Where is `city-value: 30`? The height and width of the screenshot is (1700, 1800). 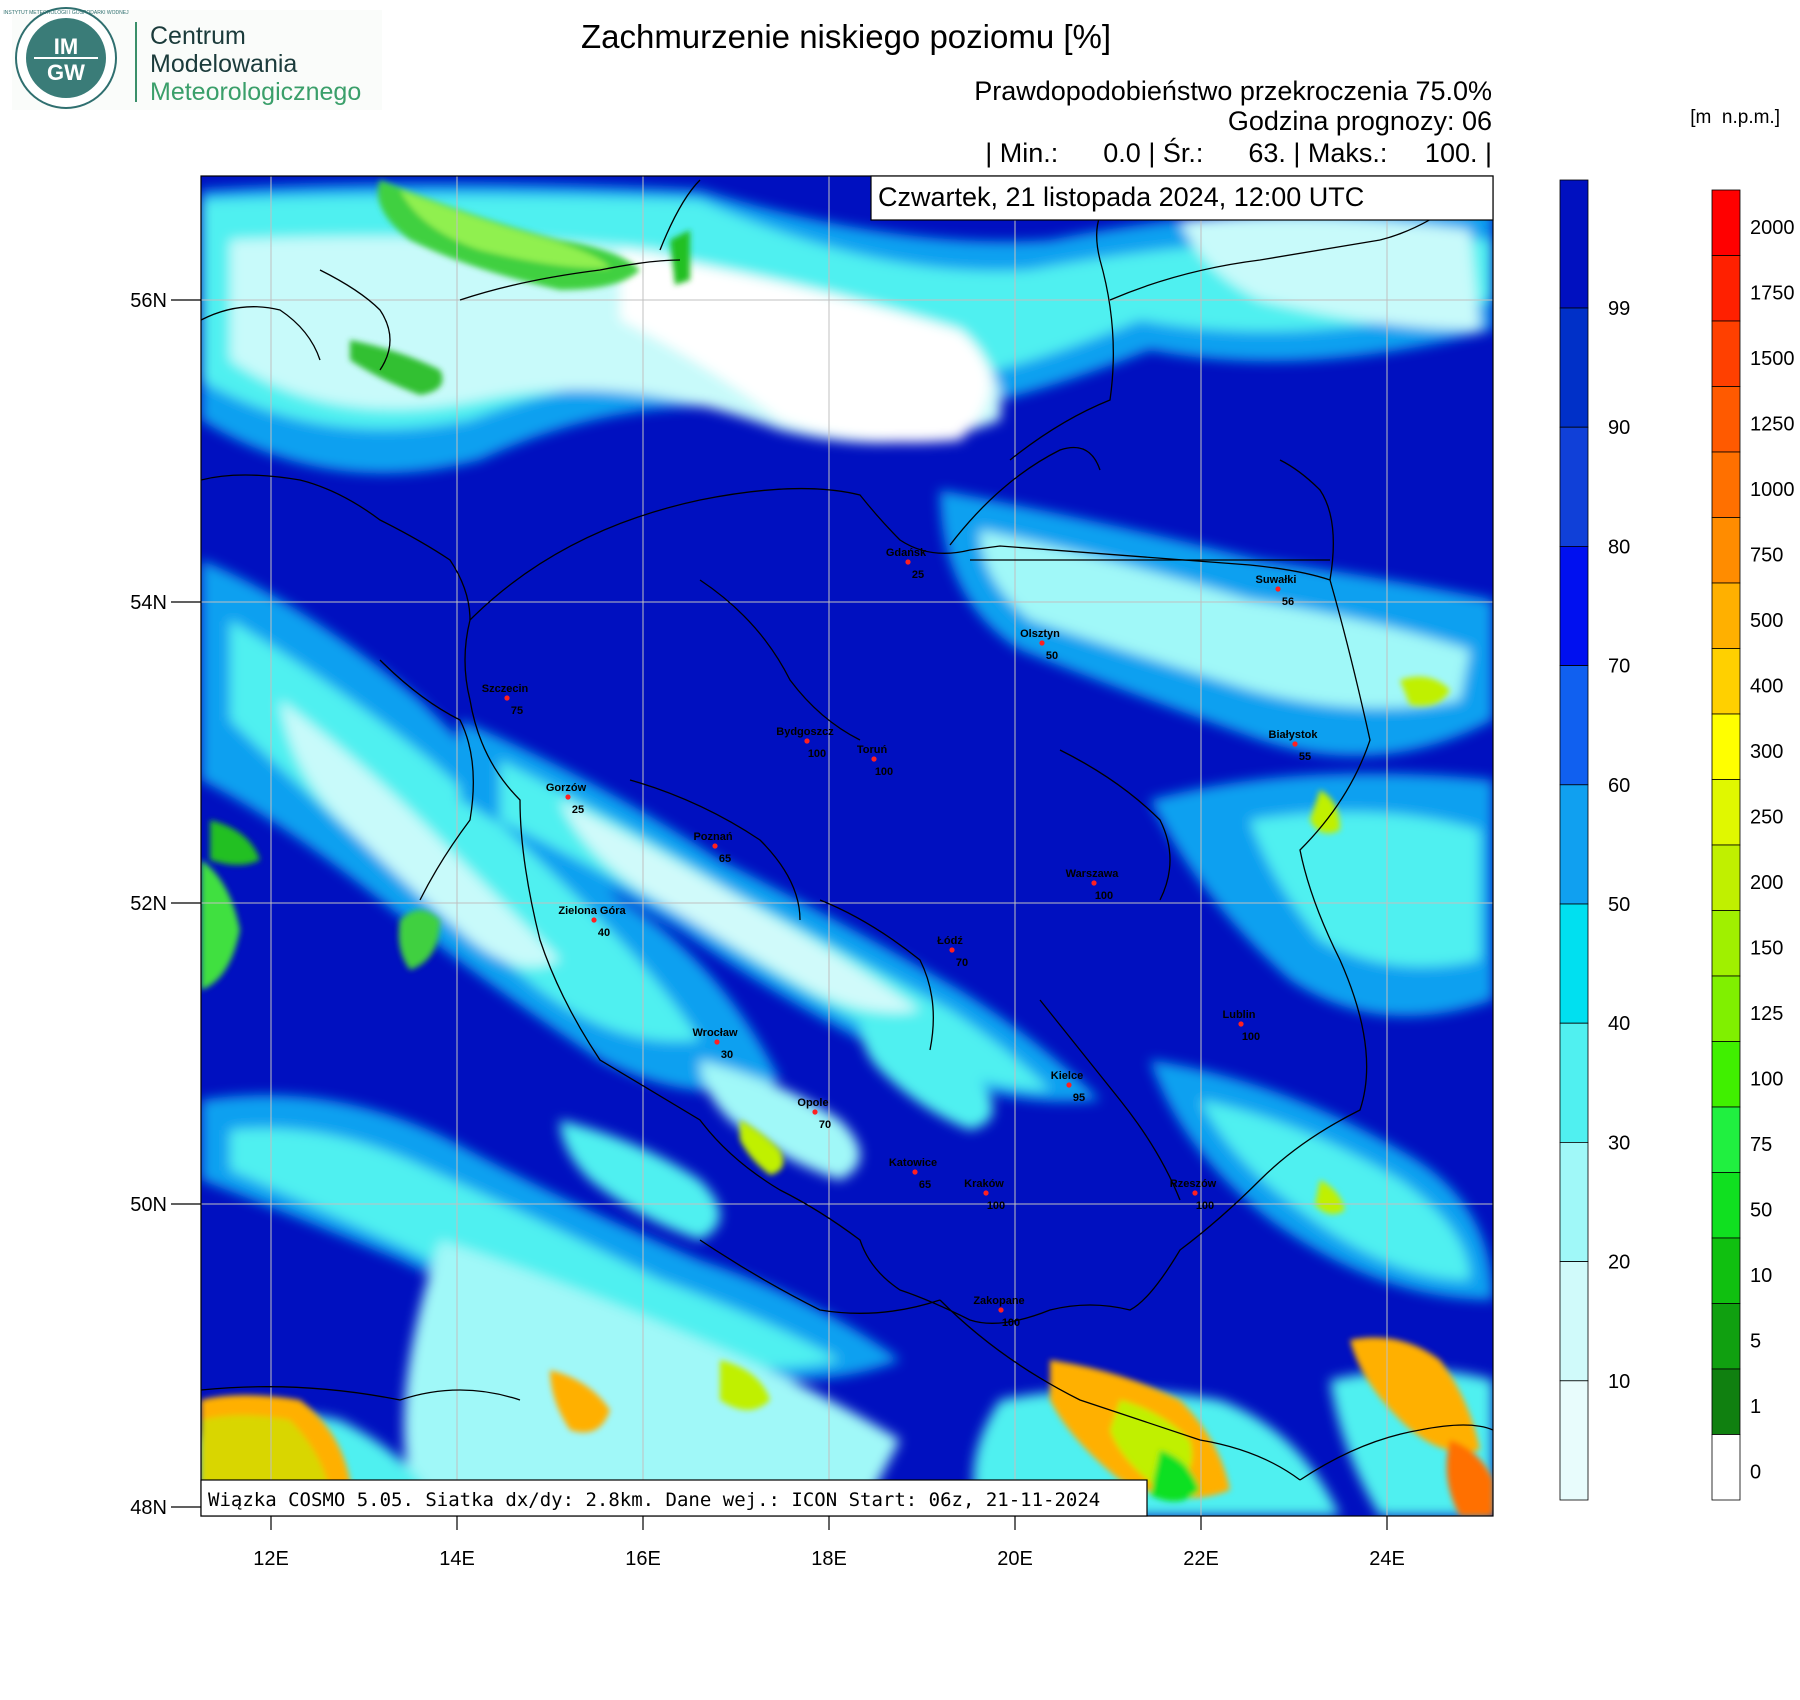
city-value: 30 is located at coordinates (727, 1055).